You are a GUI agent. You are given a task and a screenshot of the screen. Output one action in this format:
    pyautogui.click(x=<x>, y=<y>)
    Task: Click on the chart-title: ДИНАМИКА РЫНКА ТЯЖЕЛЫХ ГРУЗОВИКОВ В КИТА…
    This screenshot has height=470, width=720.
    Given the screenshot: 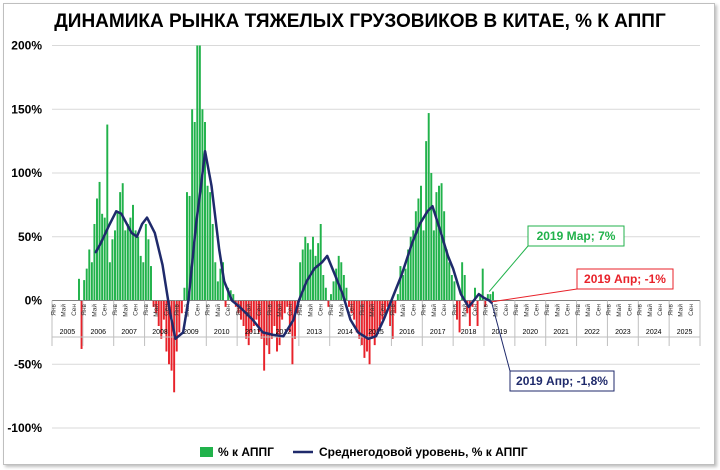 What is the action you would take?
    pyautogui.click(x=360, y=21)
    